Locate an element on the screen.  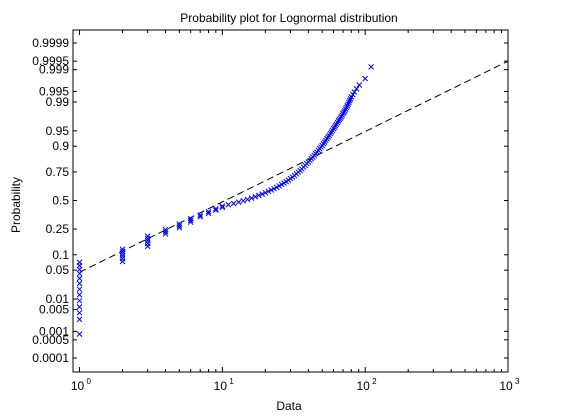
y-tick-label: 0.9999 is located at coordinates (50, 43).